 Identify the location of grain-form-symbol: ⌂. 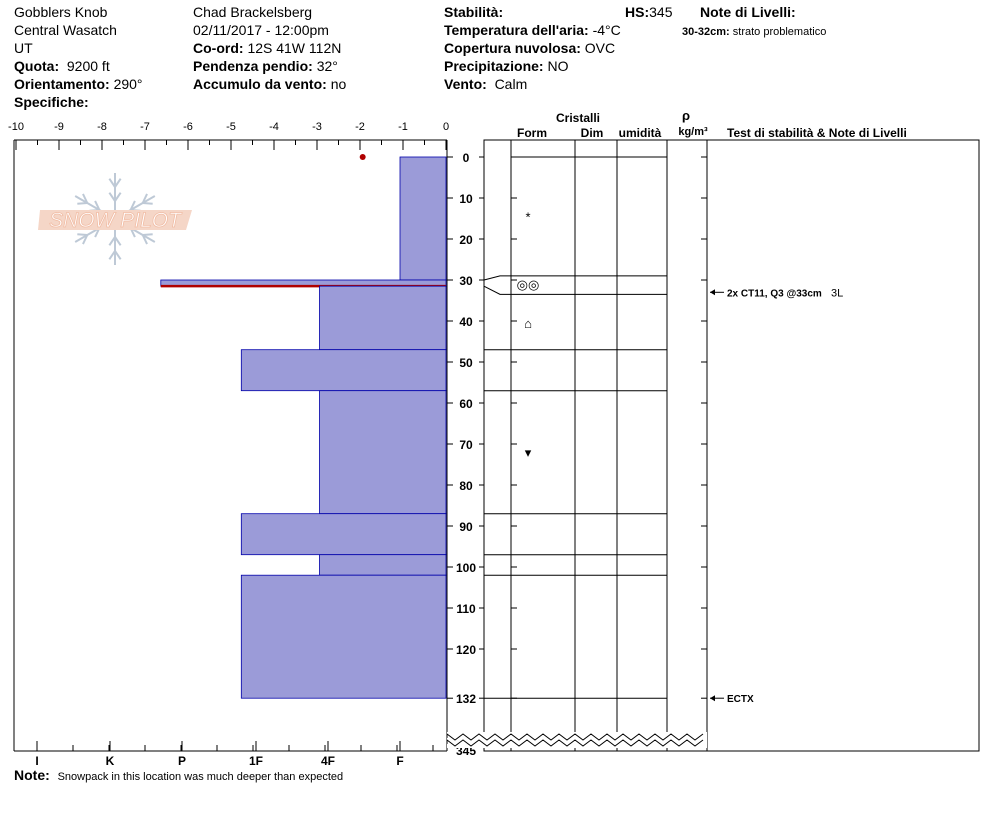
(528, 323).